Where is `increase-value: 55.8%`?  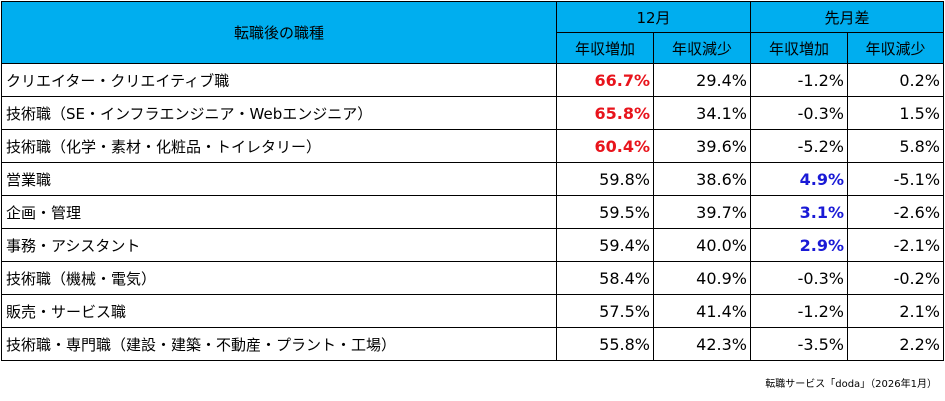
increase-value: 55.8% is located at coordinates (605, 344).